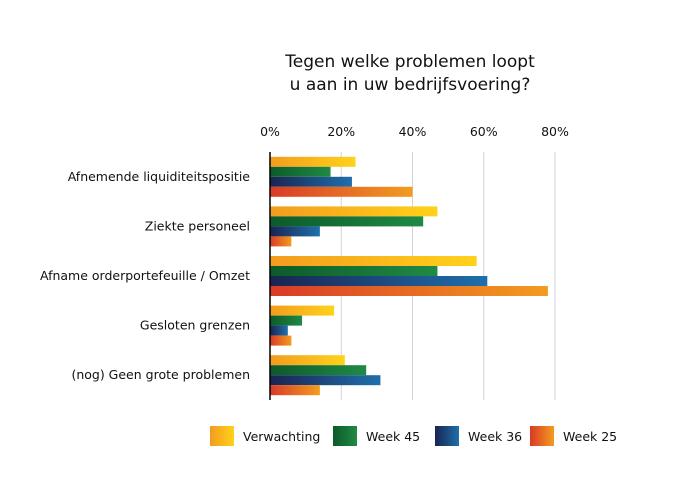  I want to click on legend-label: Week 45, so click(393, 436).